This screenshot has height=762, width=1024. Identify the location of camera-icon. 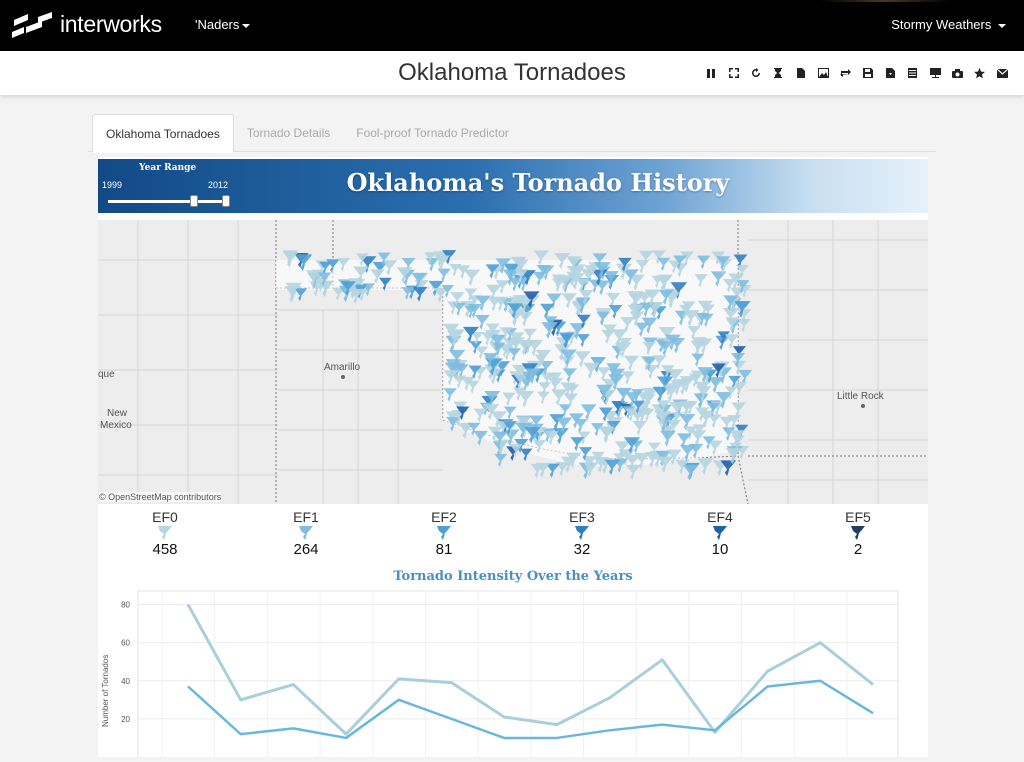
(957, 73).